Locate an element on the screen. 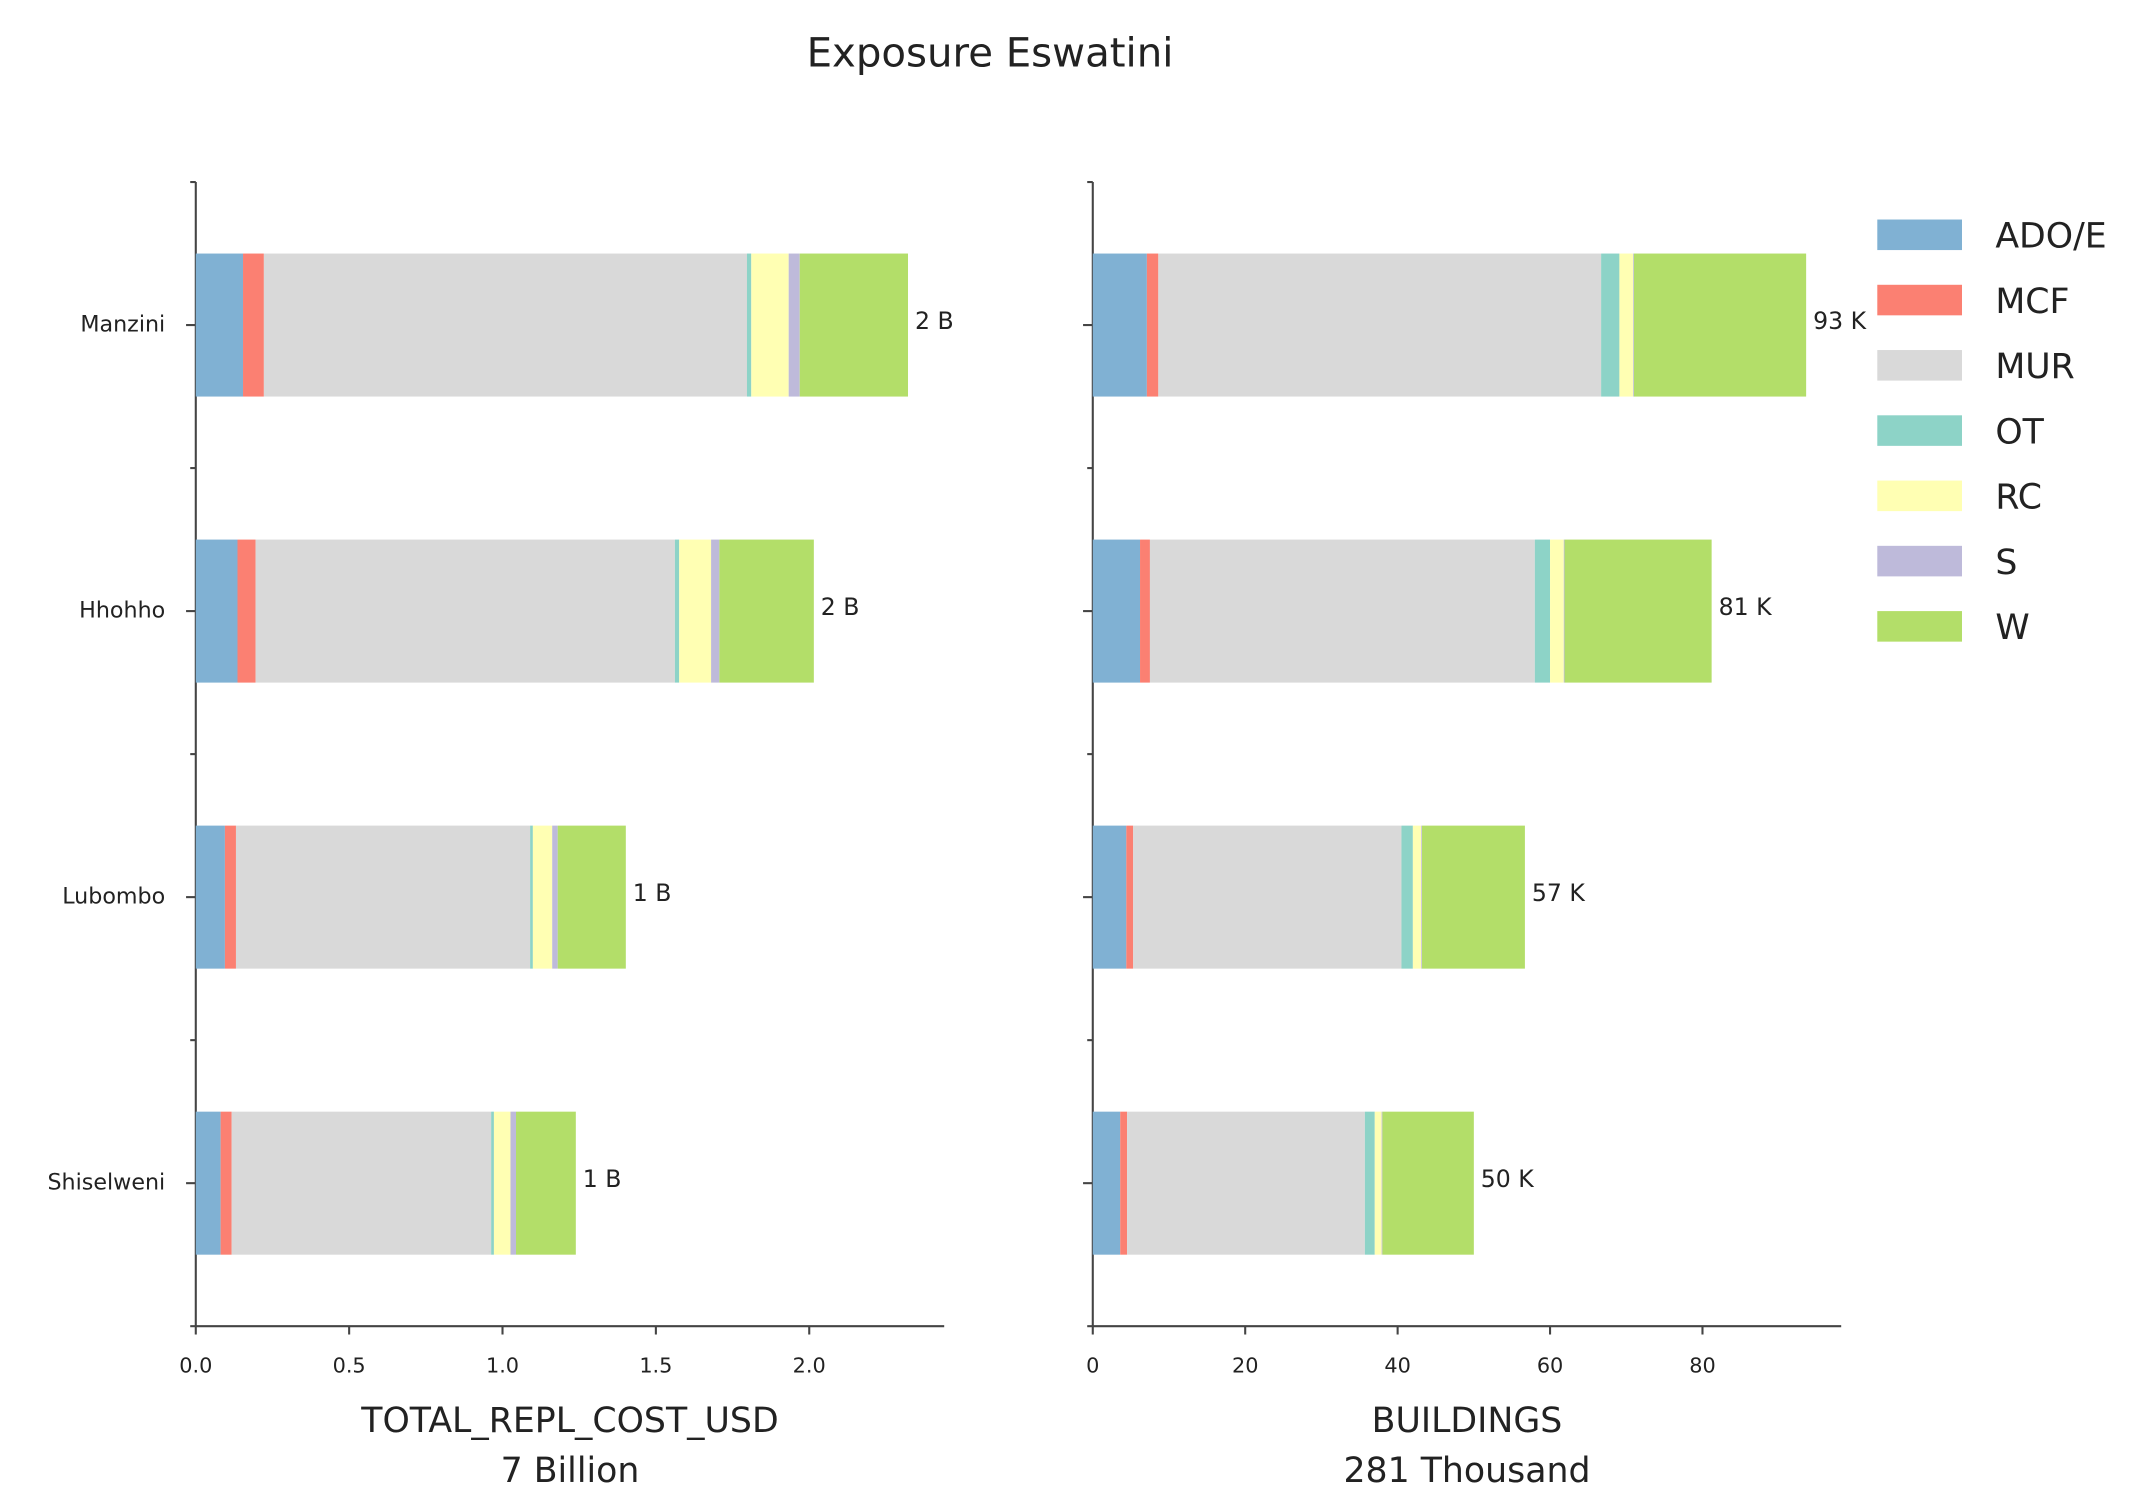 The image size is (2155, 1511). total-label: 57 K is located at coordinates (1559, 893).